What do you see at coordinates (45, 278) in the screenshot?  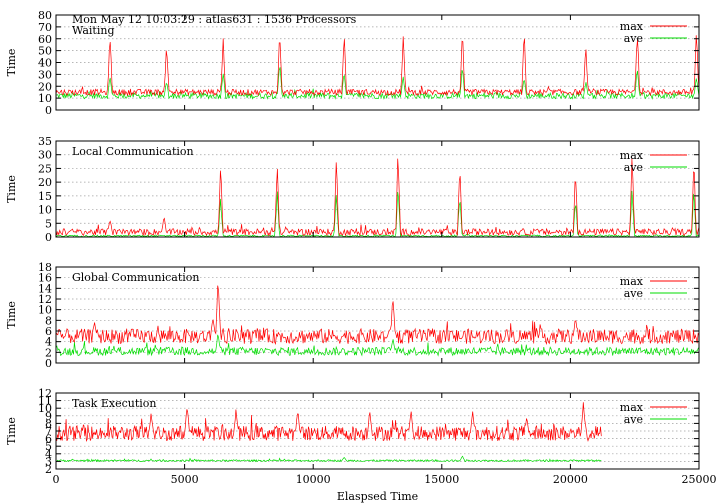 I see `ytick-label-3-8: 16` at bounding box center [45, 278].